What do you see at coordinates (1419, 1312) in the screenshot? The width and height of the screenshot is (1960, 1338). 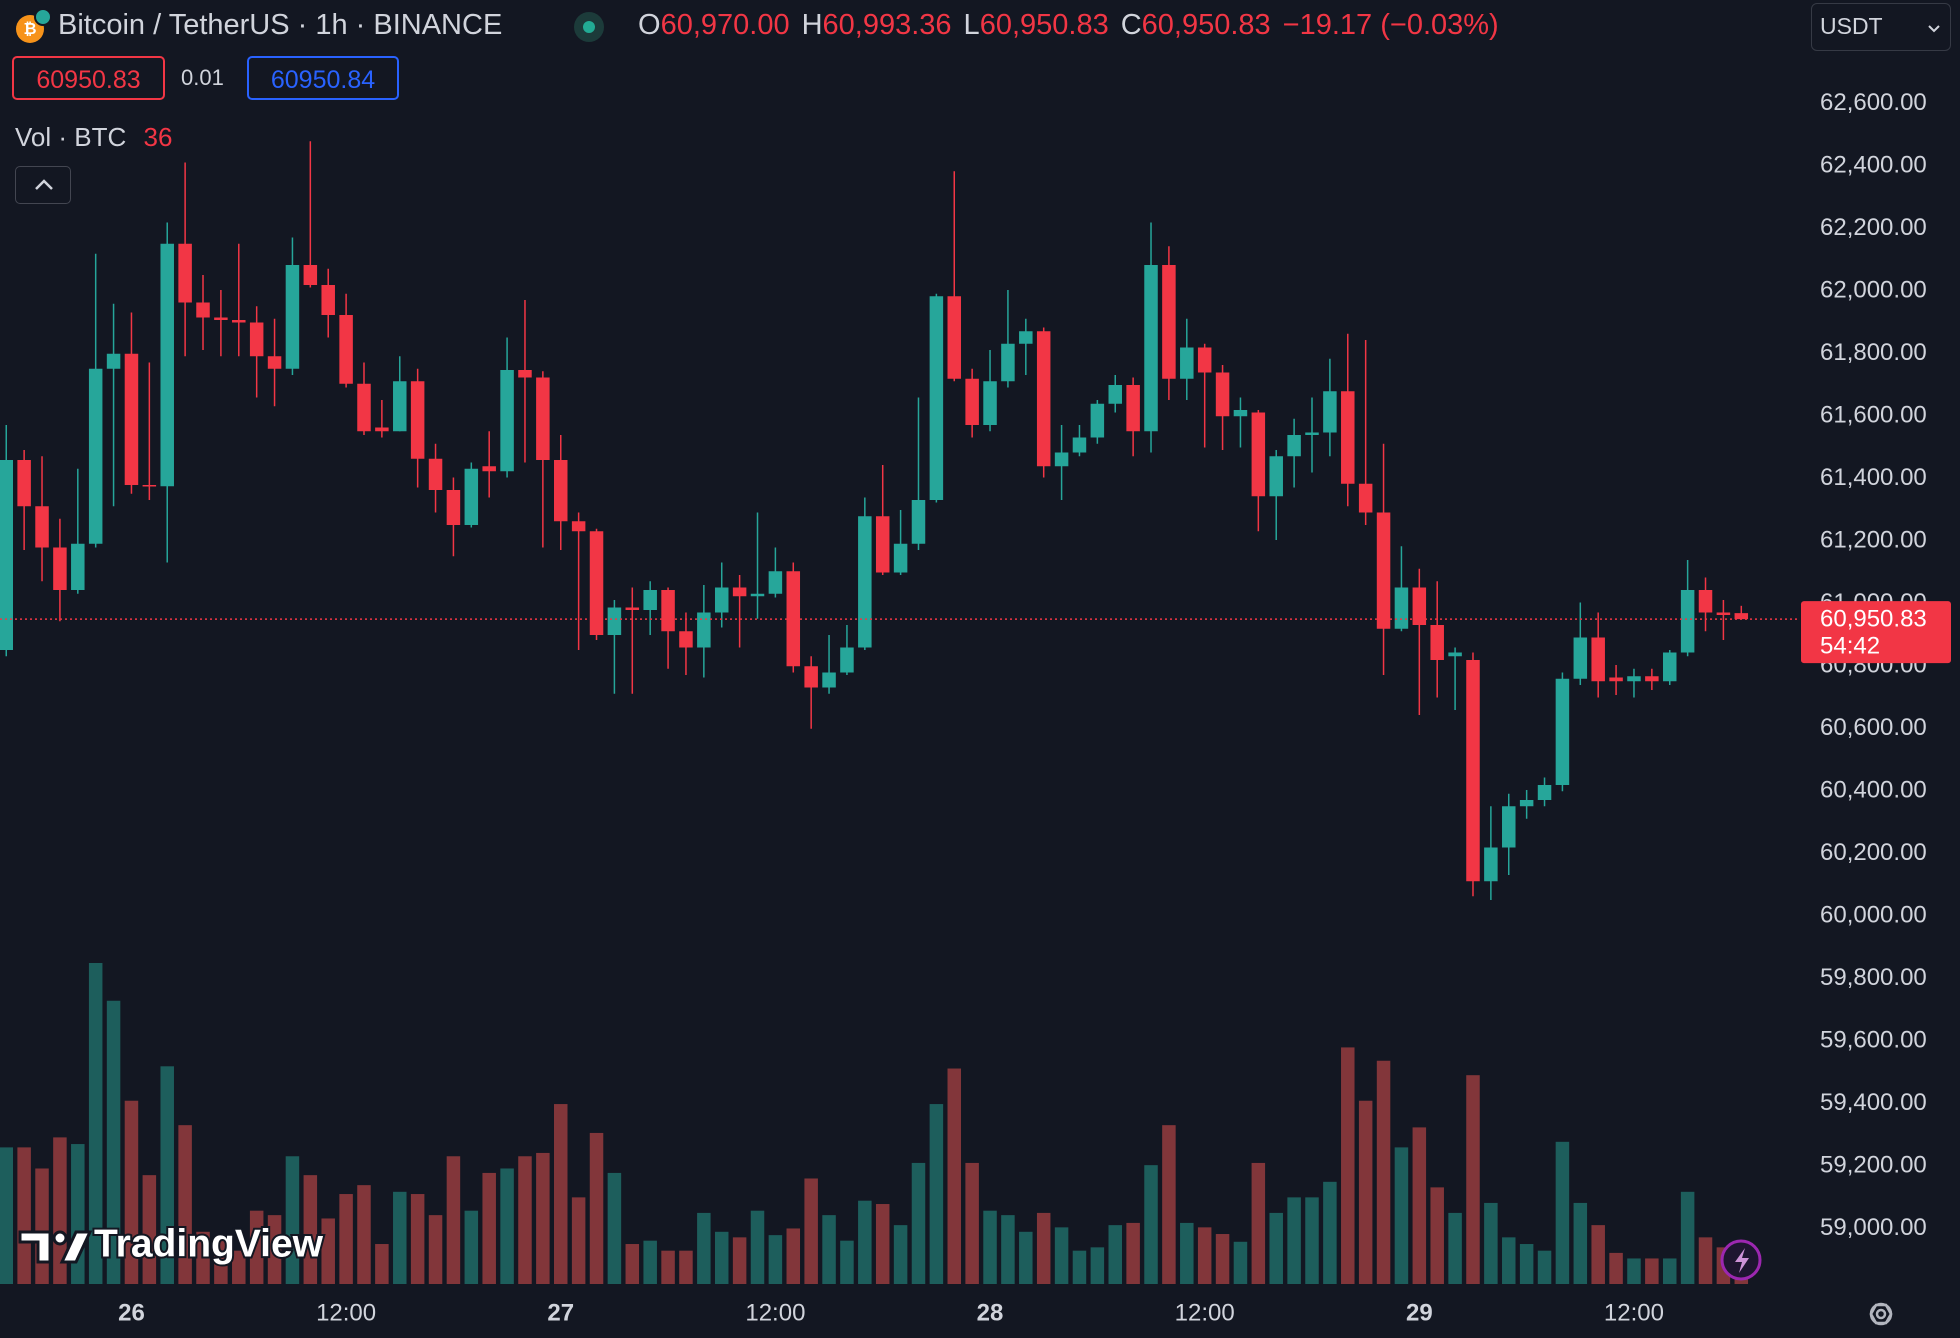 I see `x-tick-label: 29` at bounding box center [1419, 1312].